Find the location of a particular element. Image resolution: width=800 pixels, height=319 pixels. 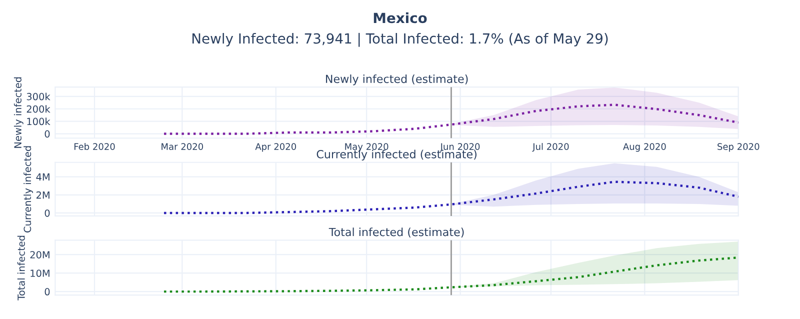

x-tick-label: Aug 2020 is located at coordinates (644, 147).